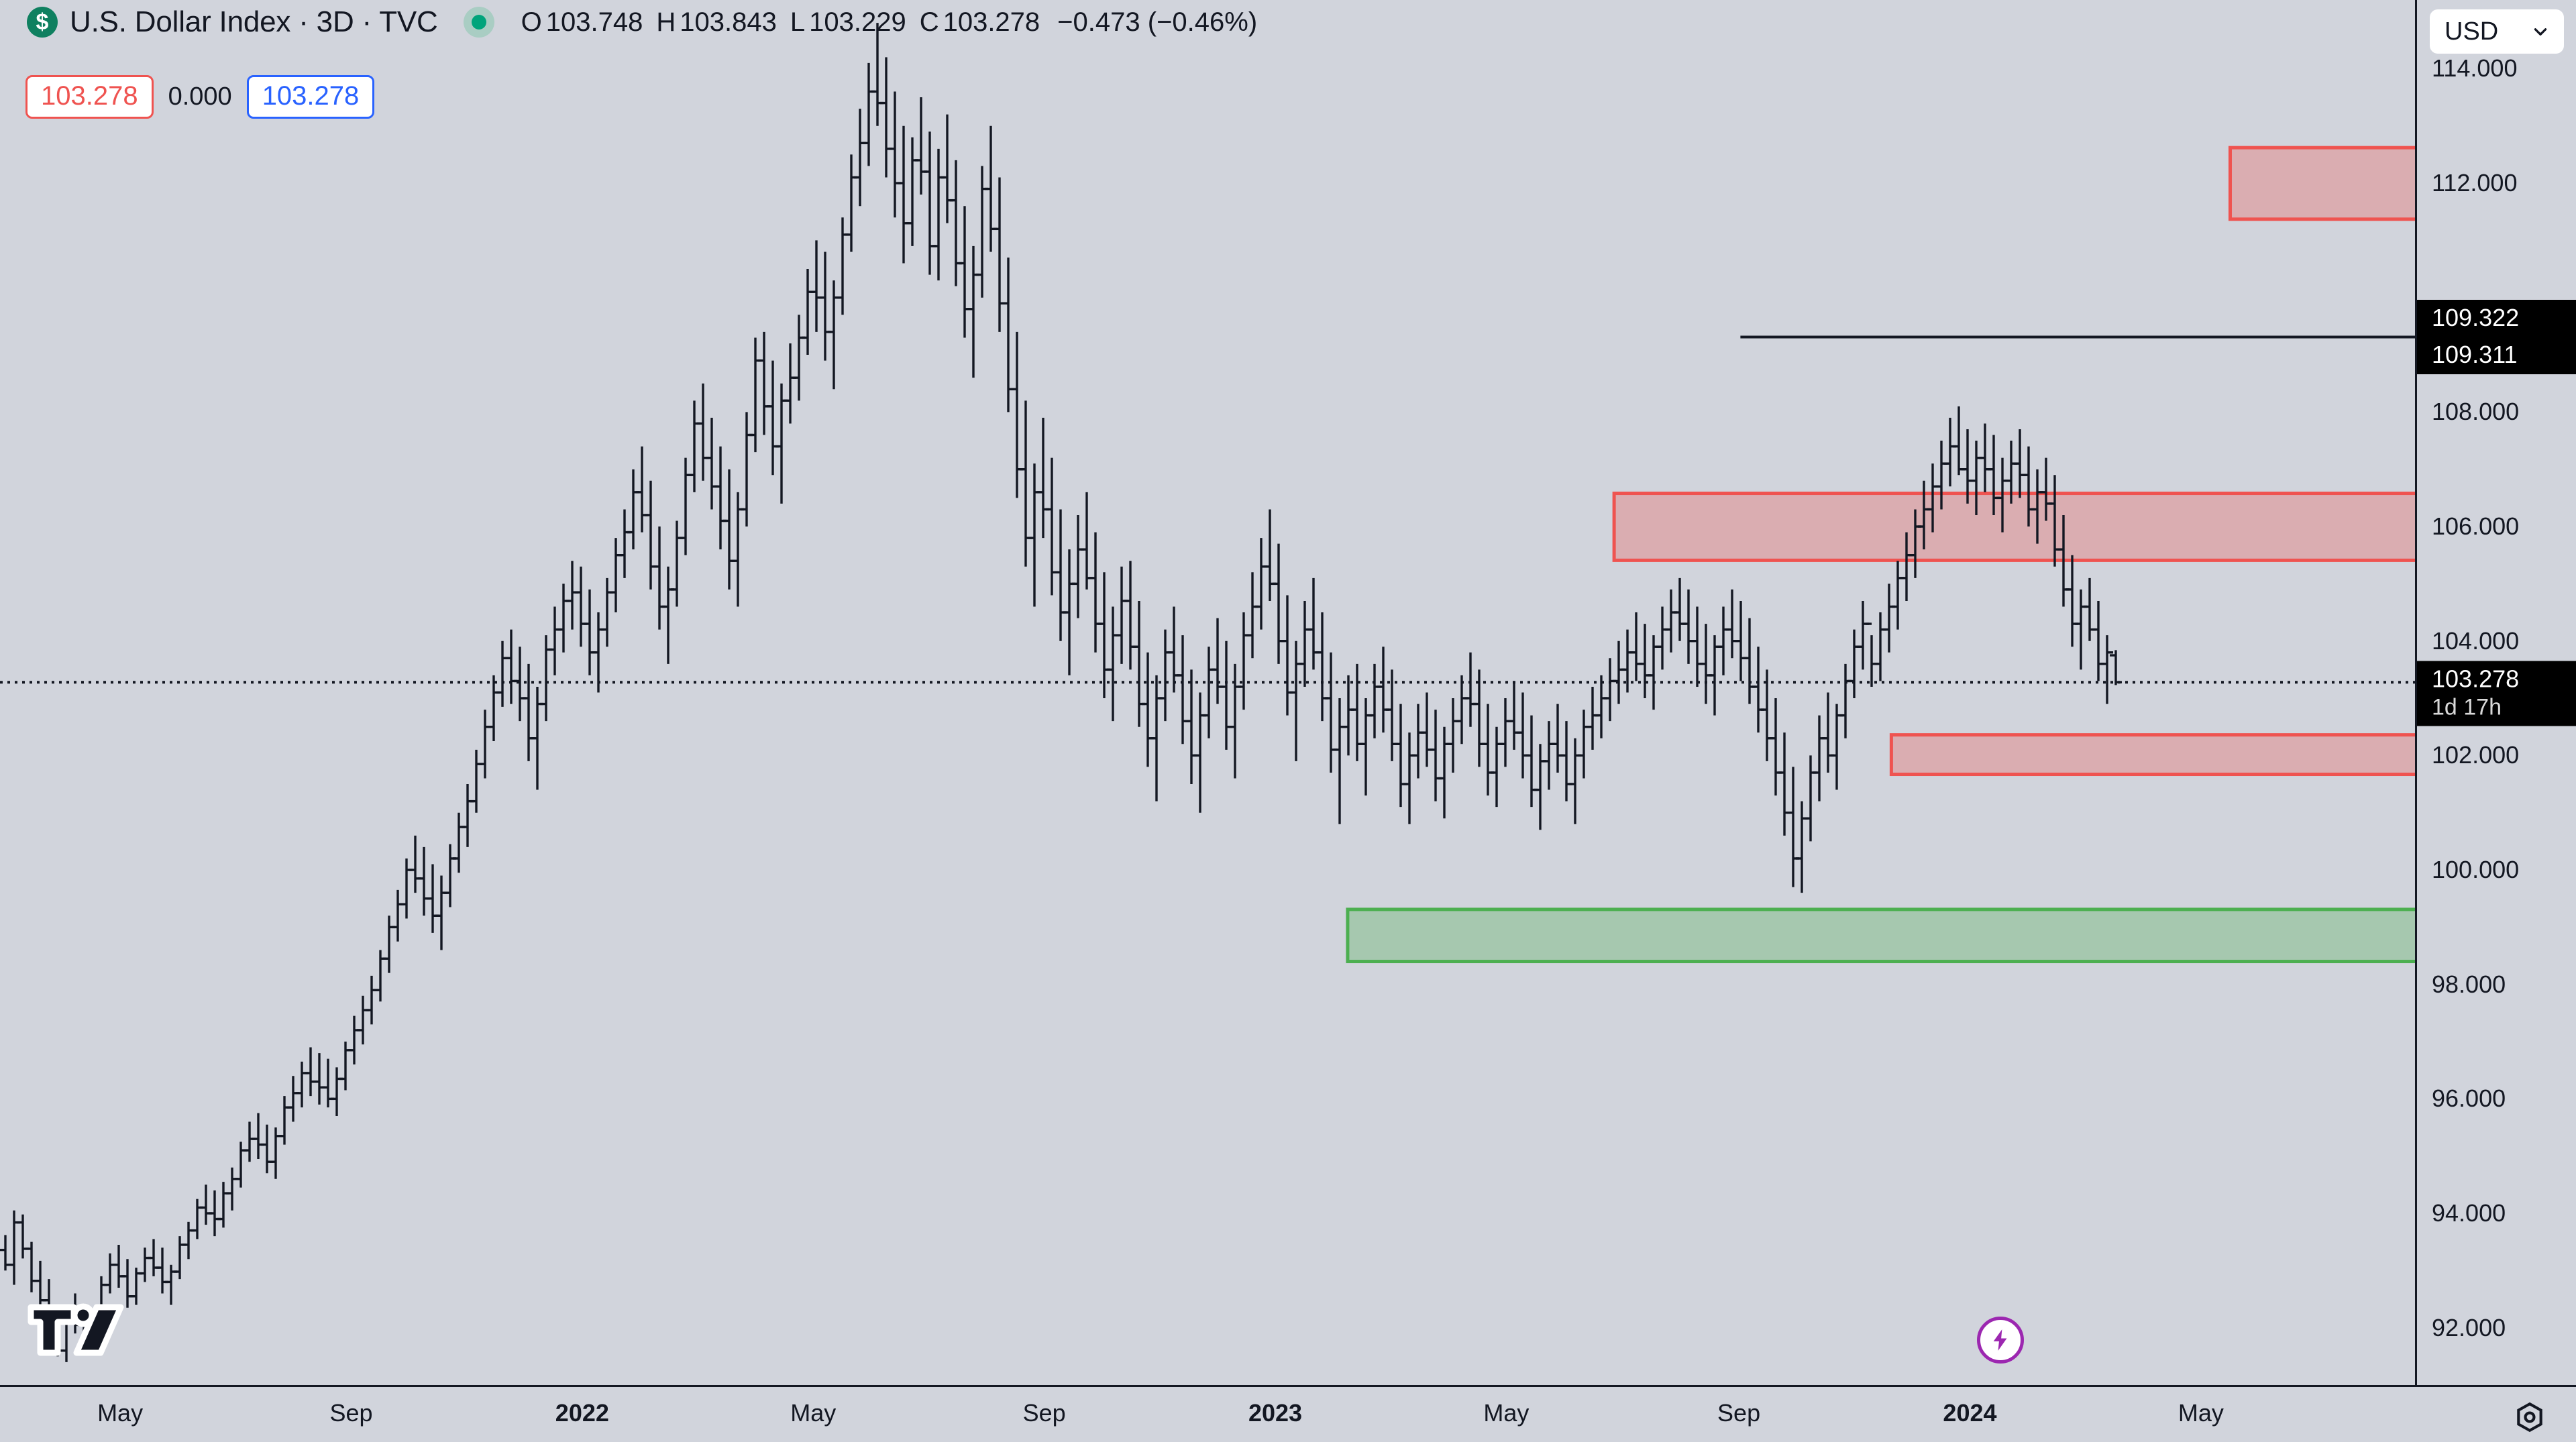 Image resolution: width=2576 pixels, height=1442 pixels. I want to click on price-level-tag: 109.322, so click(2496, 318).